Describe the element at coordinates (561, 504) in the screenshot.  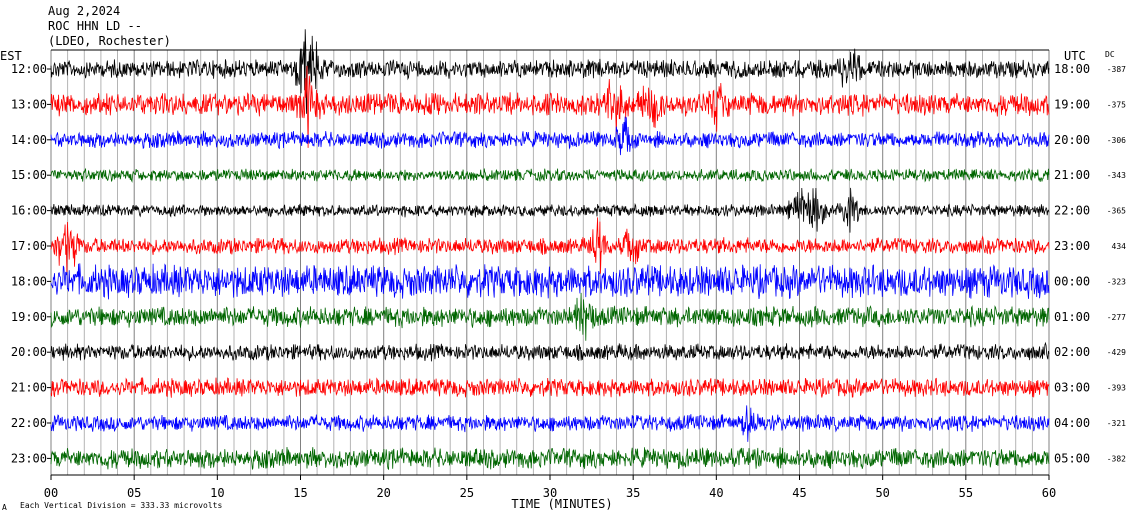
I see `x-axis-label: TIME (MINUTES)` at that location.